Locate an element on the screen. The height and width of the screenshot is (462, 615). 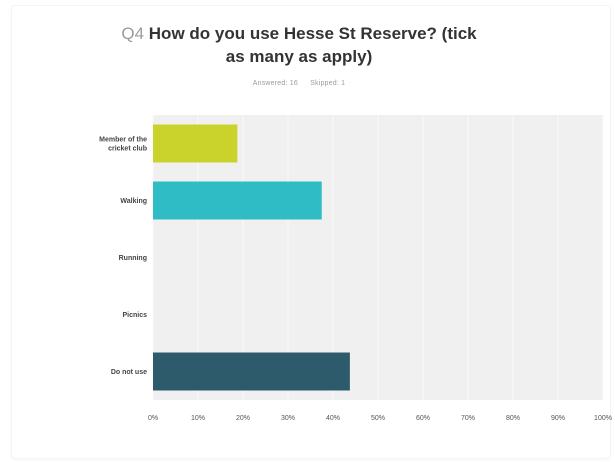
x-tick-label: 50% is located at coordinates (378, 418).